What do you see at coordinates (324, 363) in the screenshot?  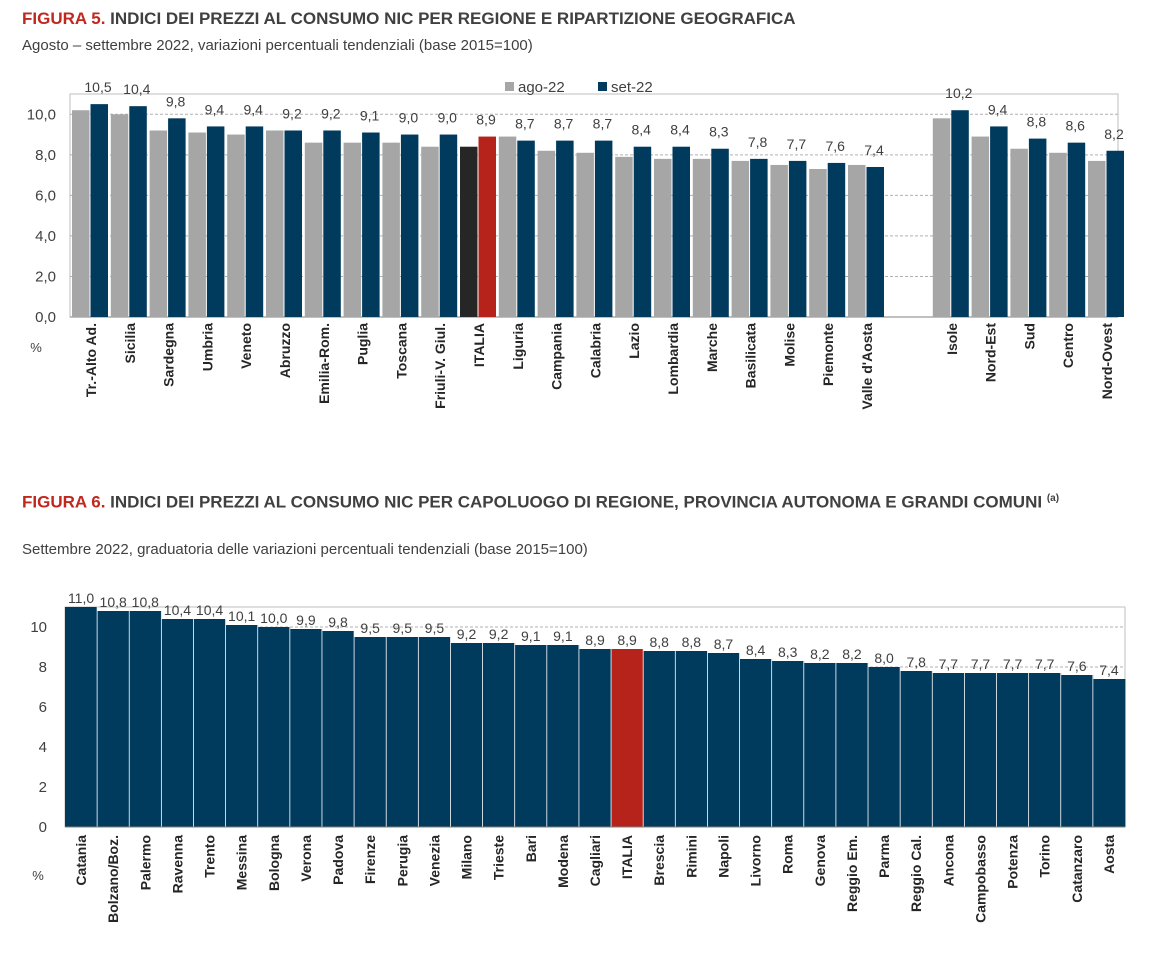 I see `x-tick-label: Emilia-Rom.` at bounding box center [324, 363].